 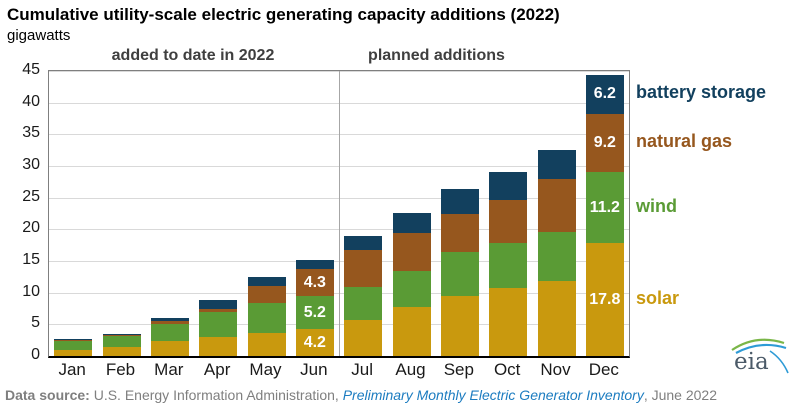 What do you see at coordinates (31, 228) in the screenshot?
I see `y-tick-20: 20` at bounding box center [31, 228].